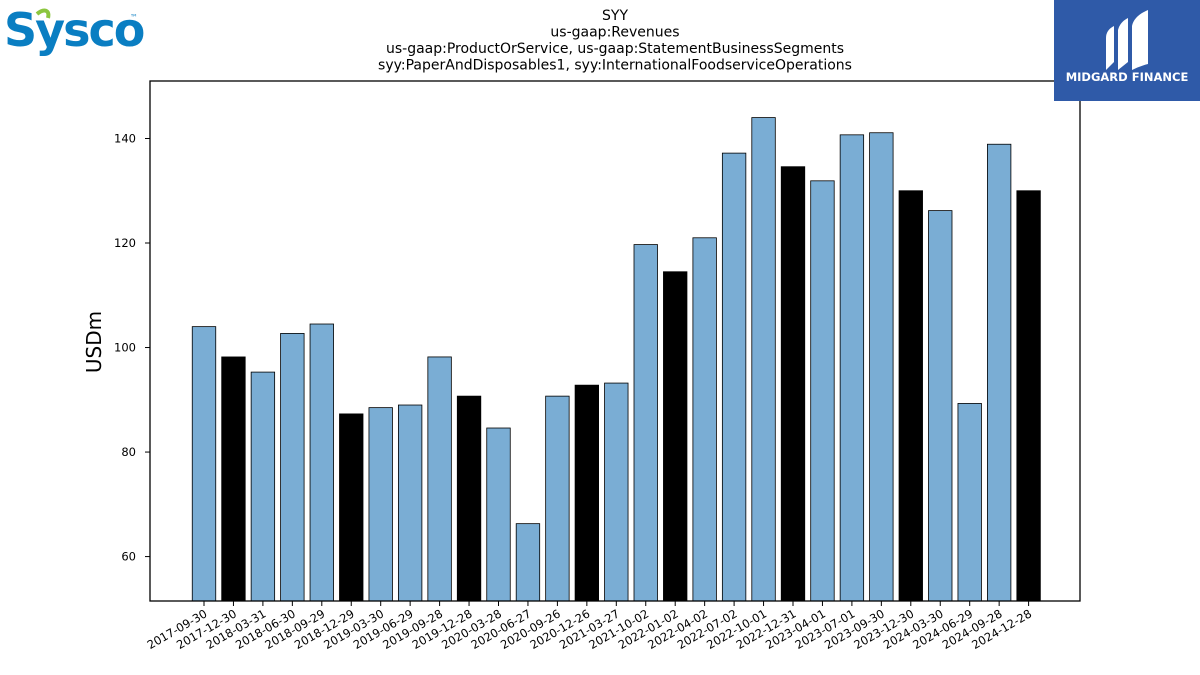  I want to click on y-tick-label: 80, so click(128, 452).